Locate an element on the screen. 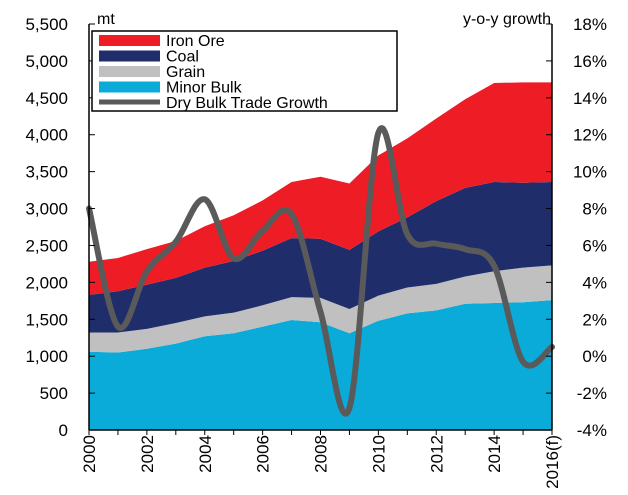 The width and height of the screenshot is (628, 495). left-tick-label: 2,000 is located at coordinates (46, 282).